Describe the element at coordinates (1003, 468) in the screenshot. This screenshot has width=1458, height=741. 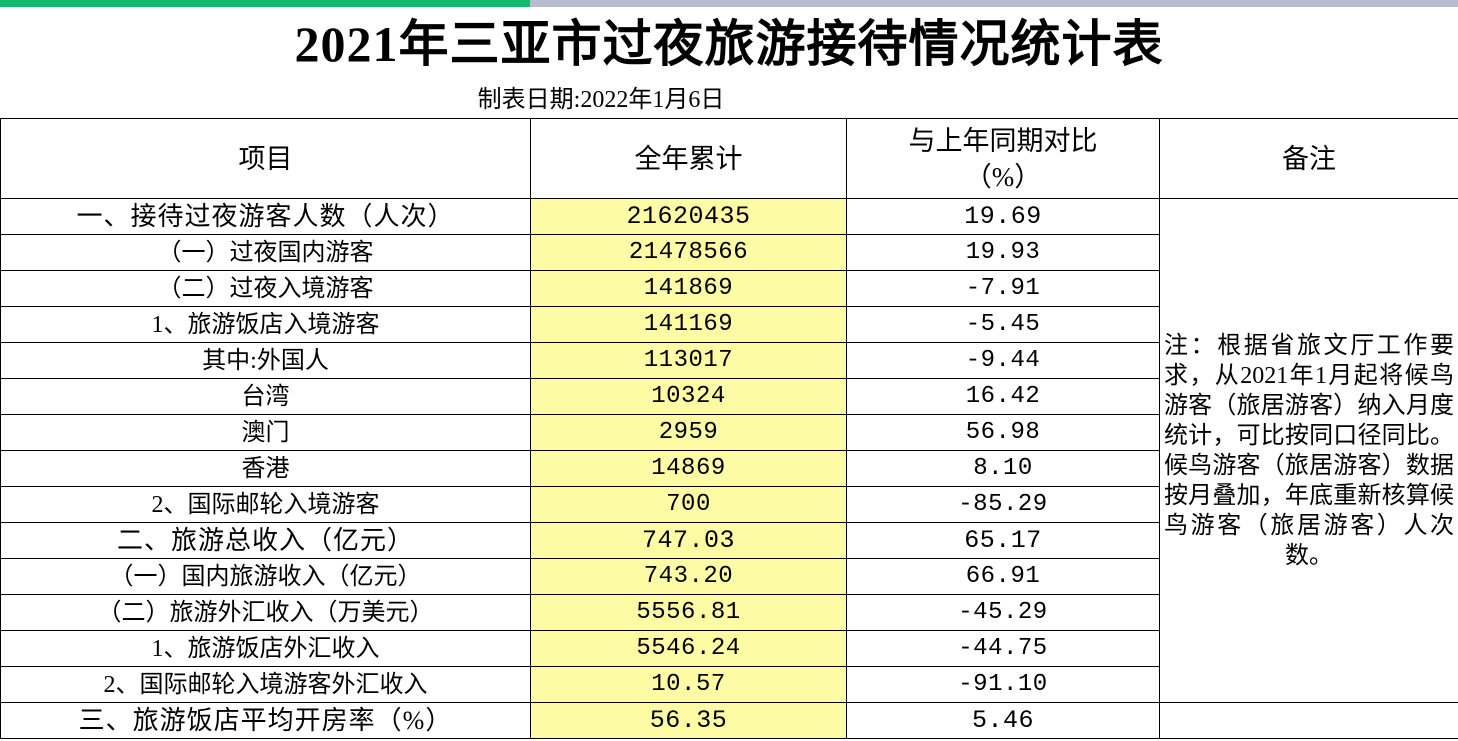
I see `cell-yoy: 8.10` at that location.